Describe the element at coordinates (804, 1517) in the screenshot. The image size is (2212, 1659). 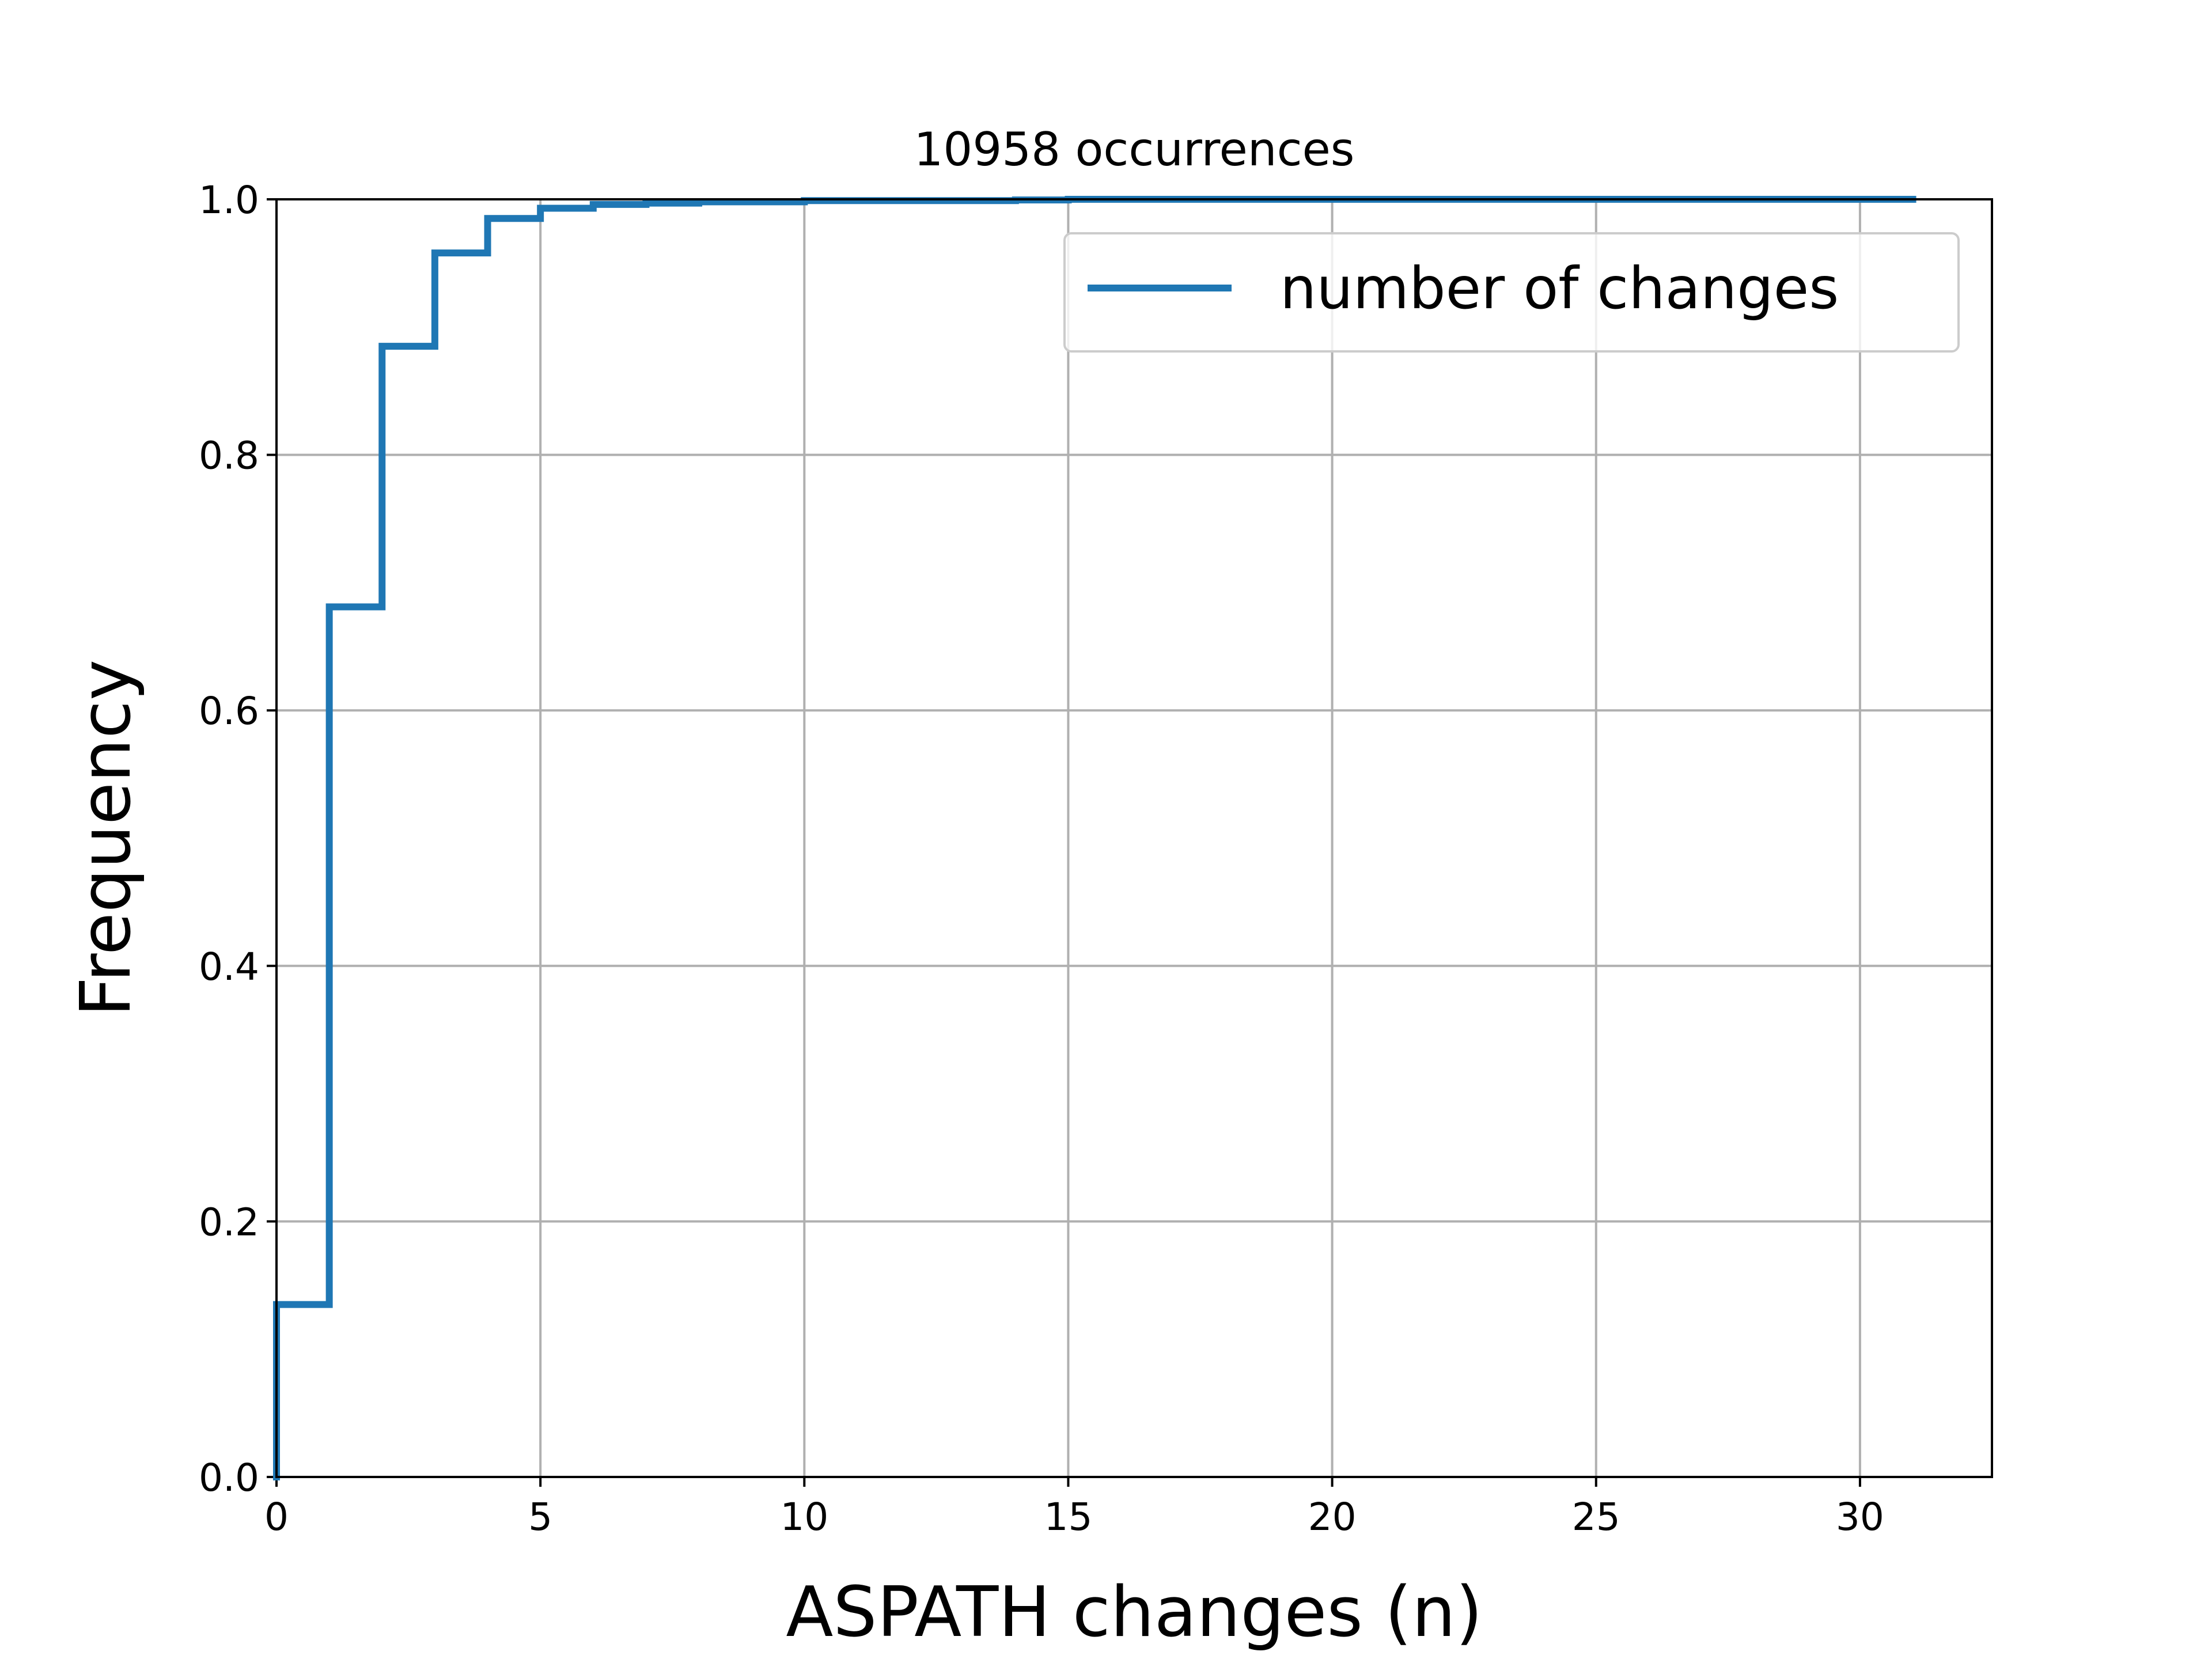
I see `x-tick-label: 10` at that location.